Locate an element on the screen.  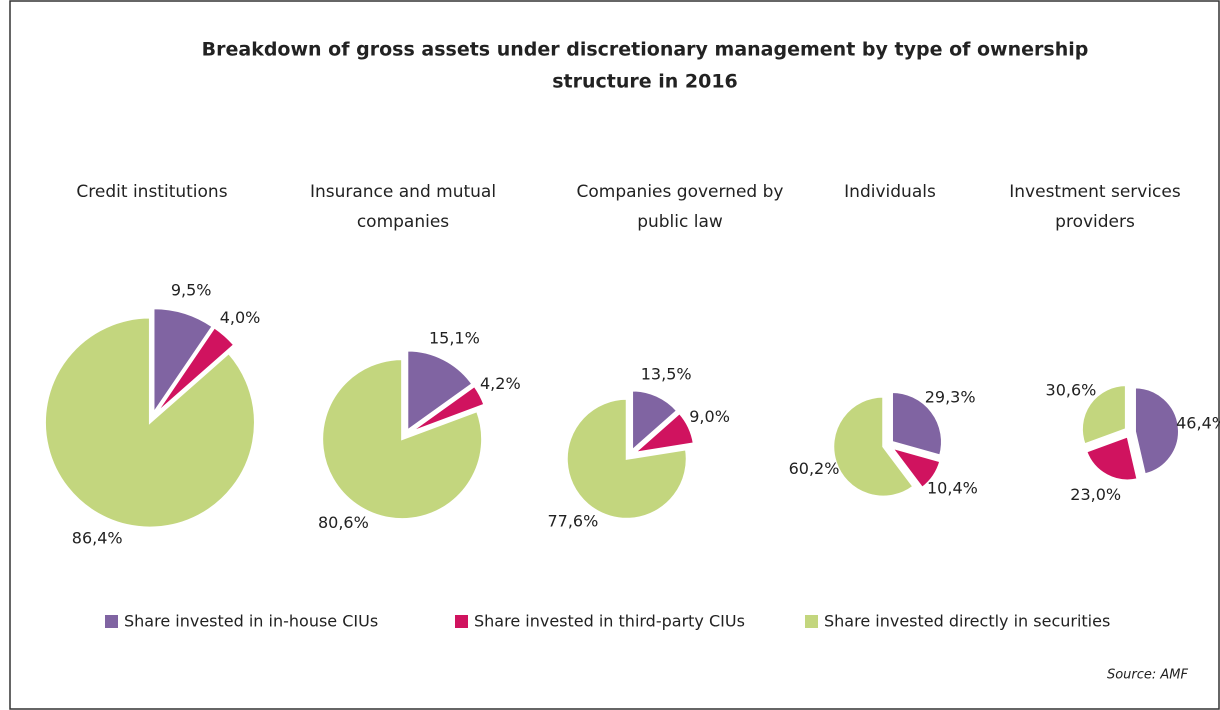
pie-title: providers is located at coordinates (1095, 222).